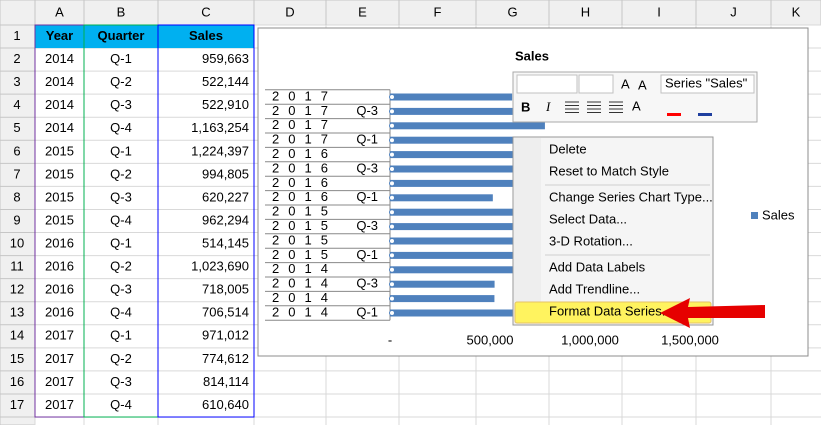 The width and height of the screenshot is (821, 425). Describe the element at coordinates (59, 35) in the screenshot. I see `table-header-cell: Year` at that location.